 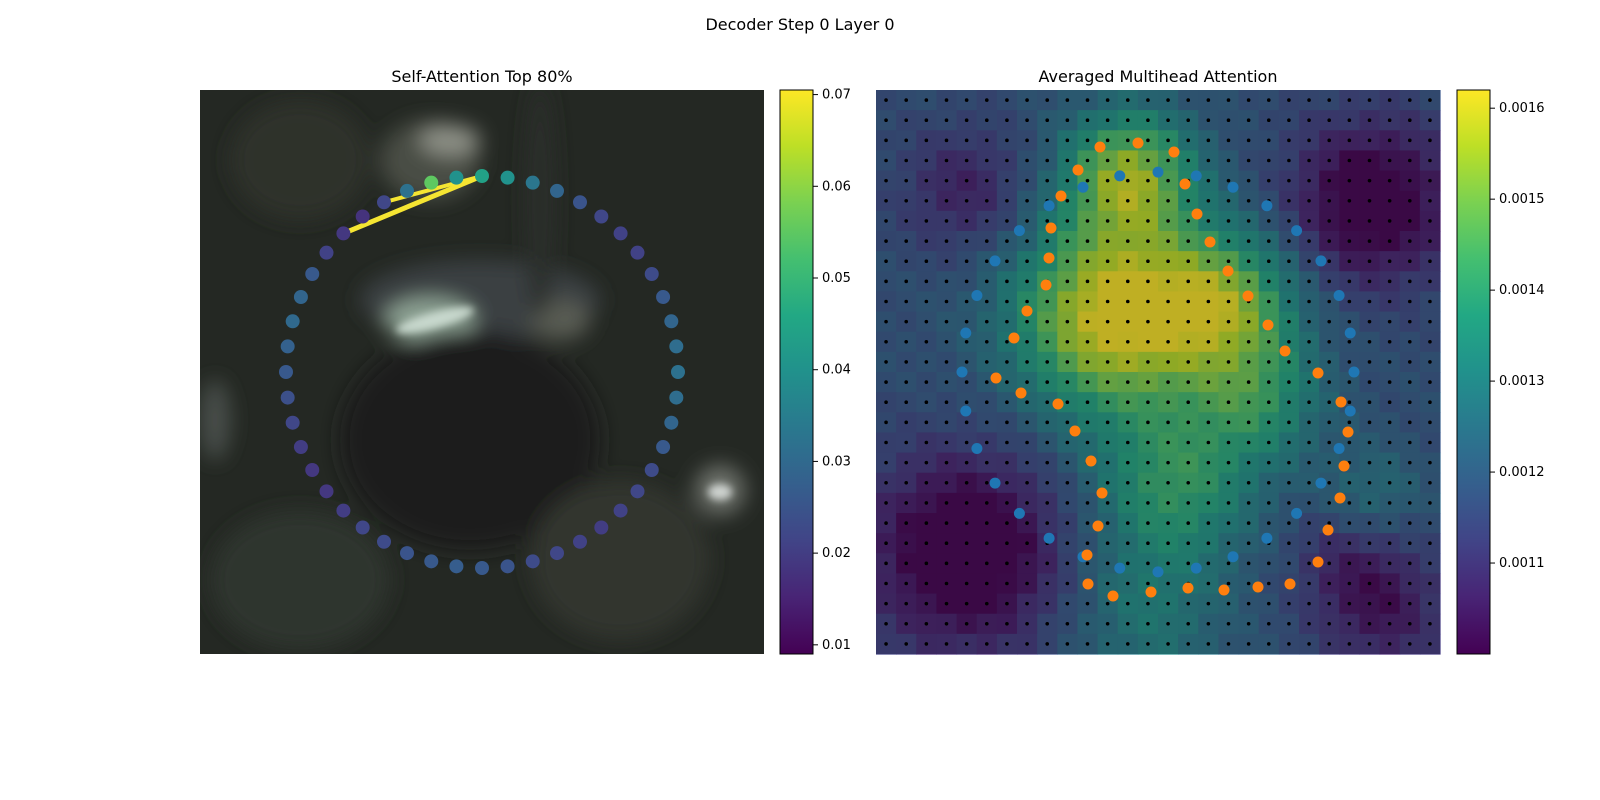 I want to click on cb1-tick-label: 0.04, so click(x=836, y=370).